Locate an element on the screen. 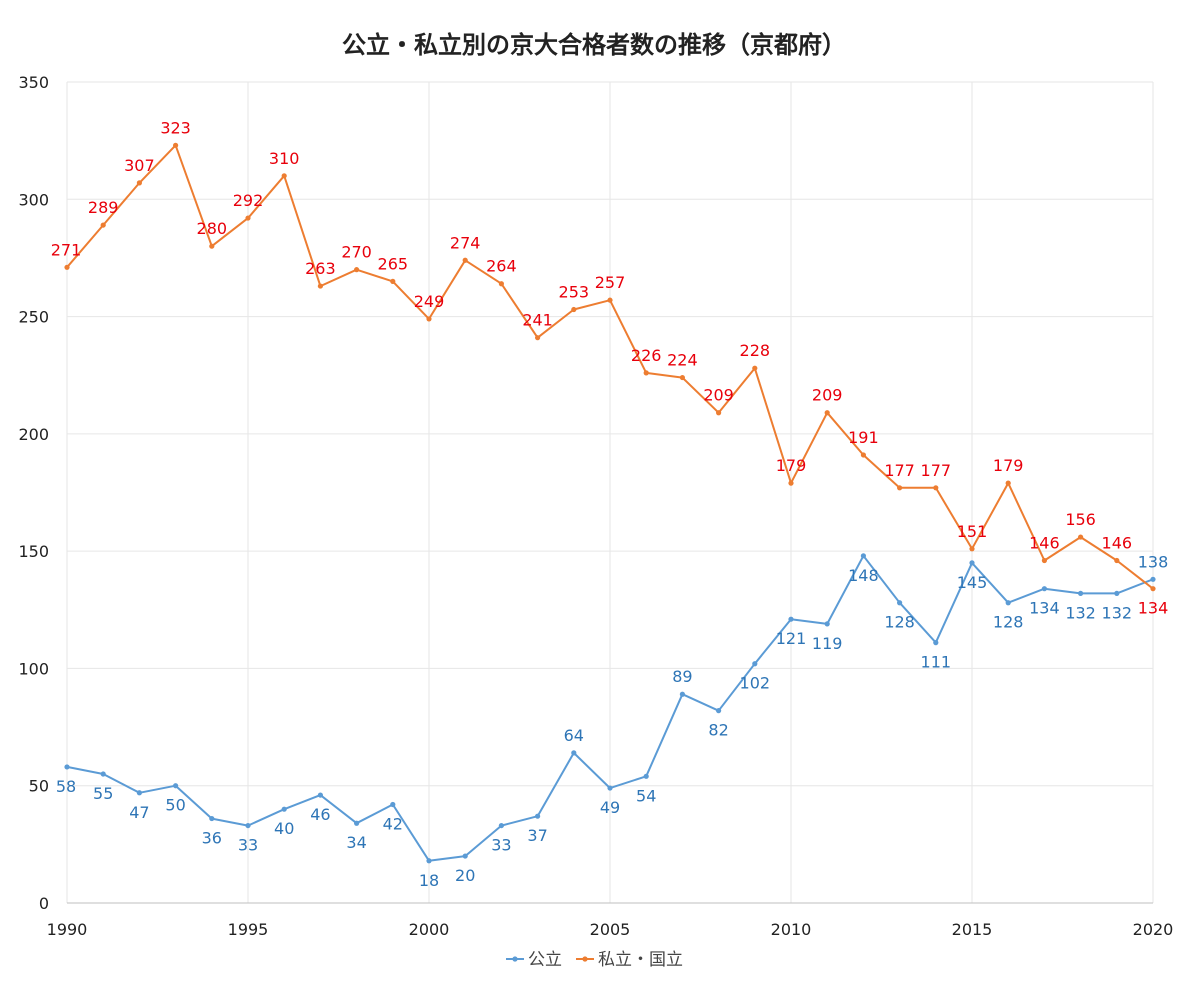  legend-item-private-national: 私立・国立 is located at coordinates (629, 960).